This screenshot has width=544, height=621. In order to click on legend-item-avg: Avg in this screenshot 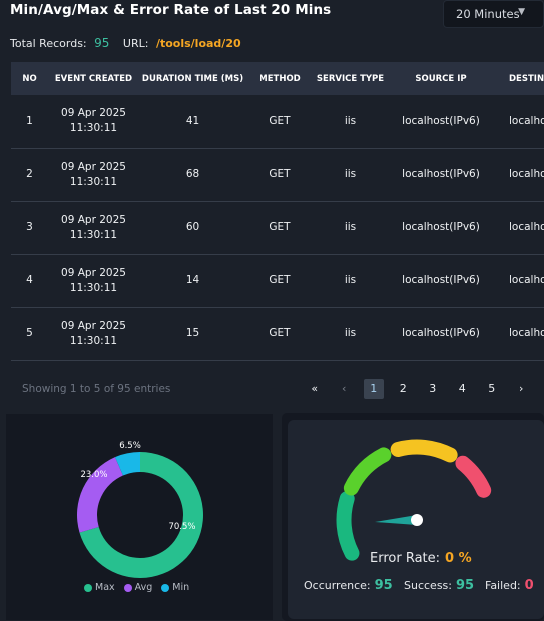, I will do `click(138, 587)`.